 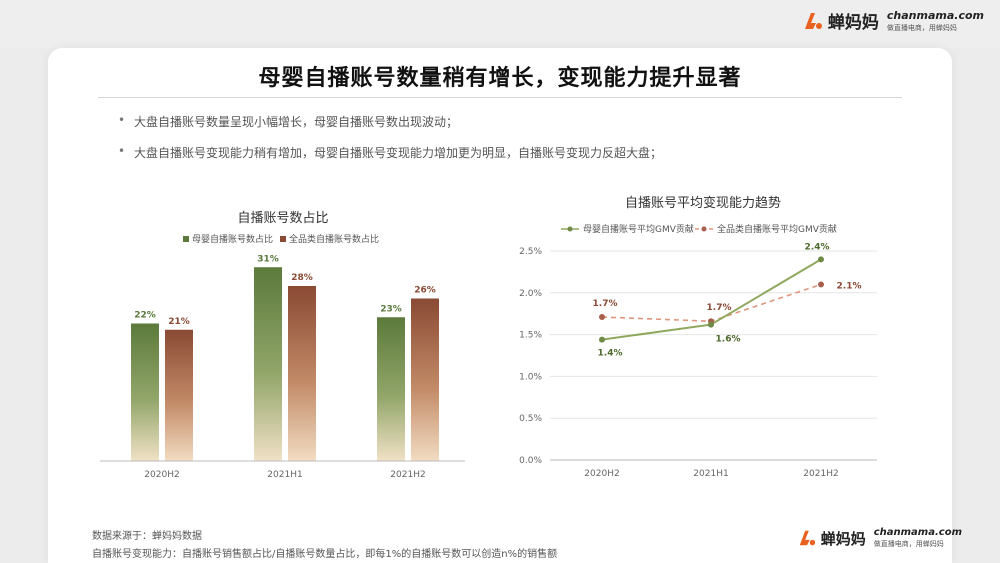 I want to click on brand-name: 蝉妈妈, so click(x=853, y=23).